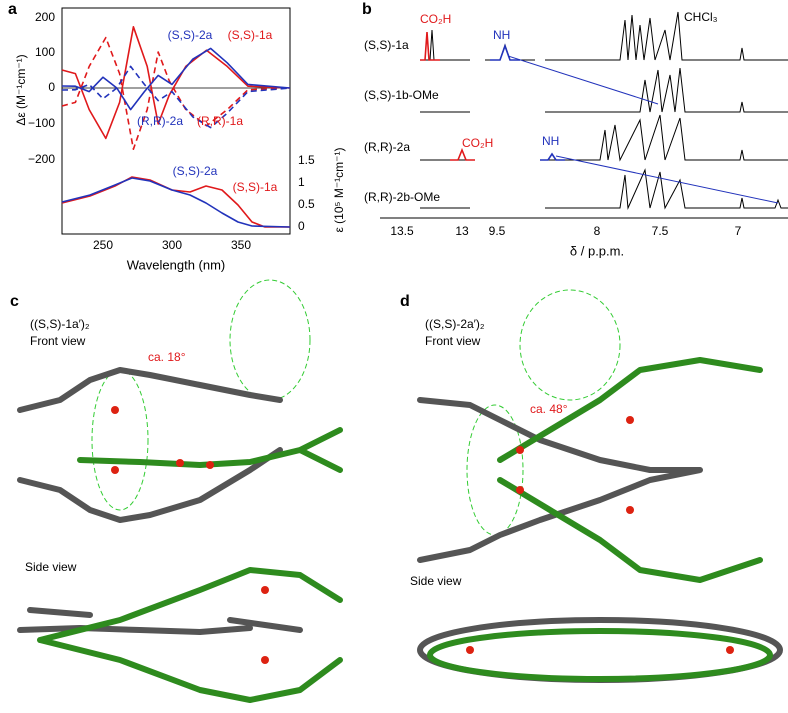 Image resolution: width=788 pixels, height=713 pixels. What do you see at coordinates (45, 17) in the screenshot?
I see `y-tick-label: 200` at bounding box center [45, 17].